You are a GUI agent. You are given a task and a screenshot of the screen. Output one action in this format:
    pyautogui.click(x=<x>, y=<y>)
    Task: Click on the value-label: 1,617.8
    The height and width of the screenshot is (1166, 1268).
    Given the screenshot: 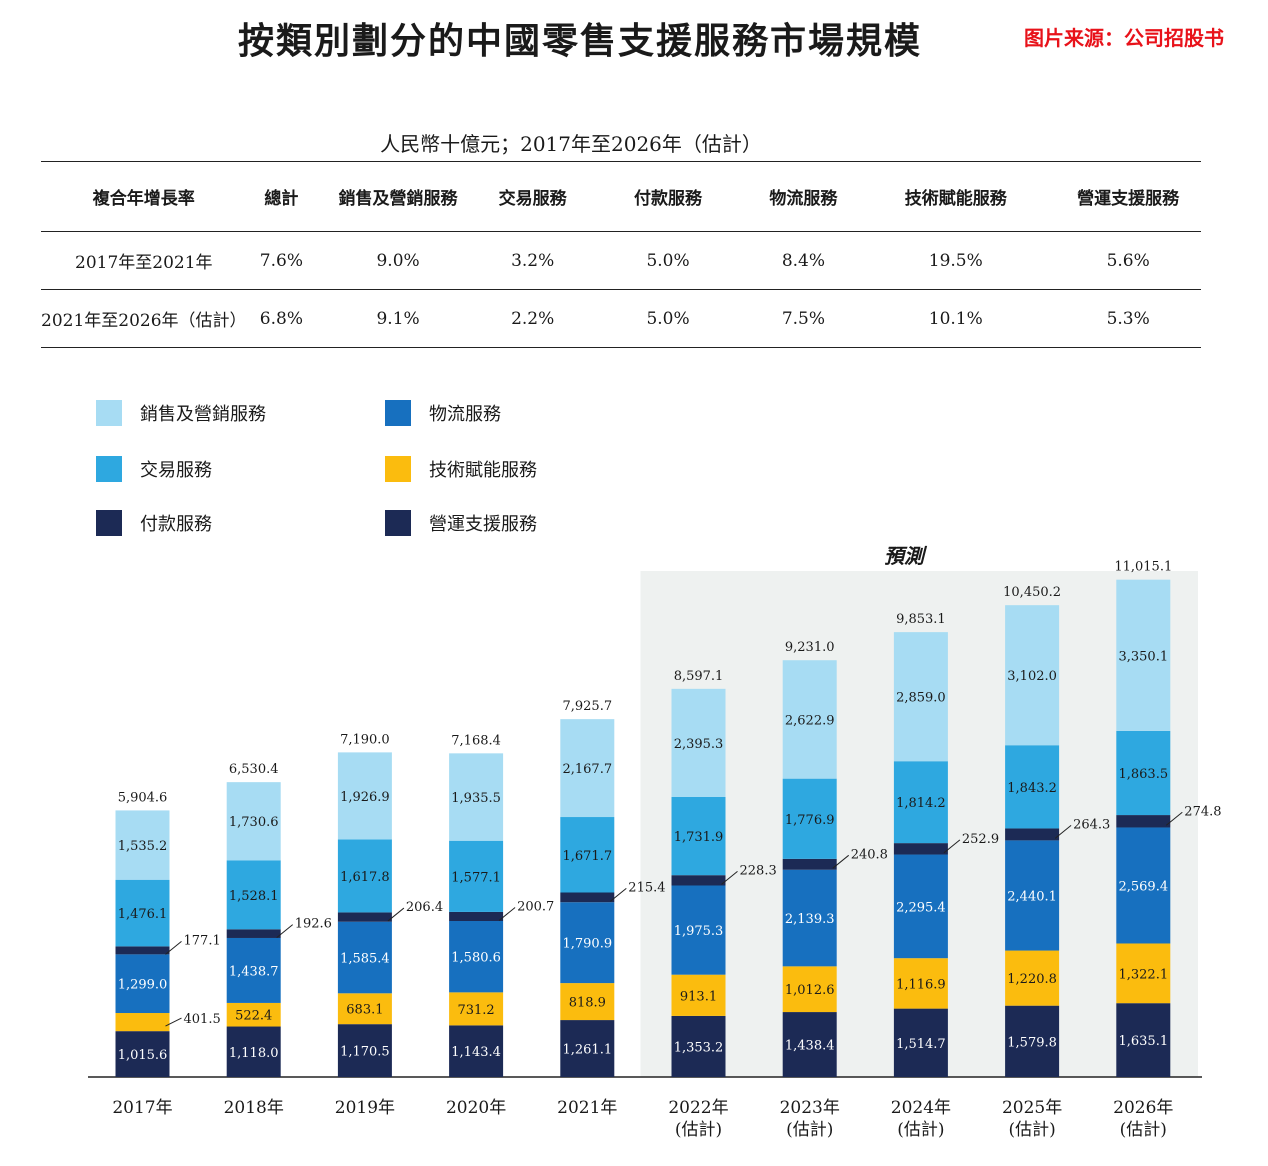 What is the action you would take?
    pyautogui.click(x=365, y=877)
    